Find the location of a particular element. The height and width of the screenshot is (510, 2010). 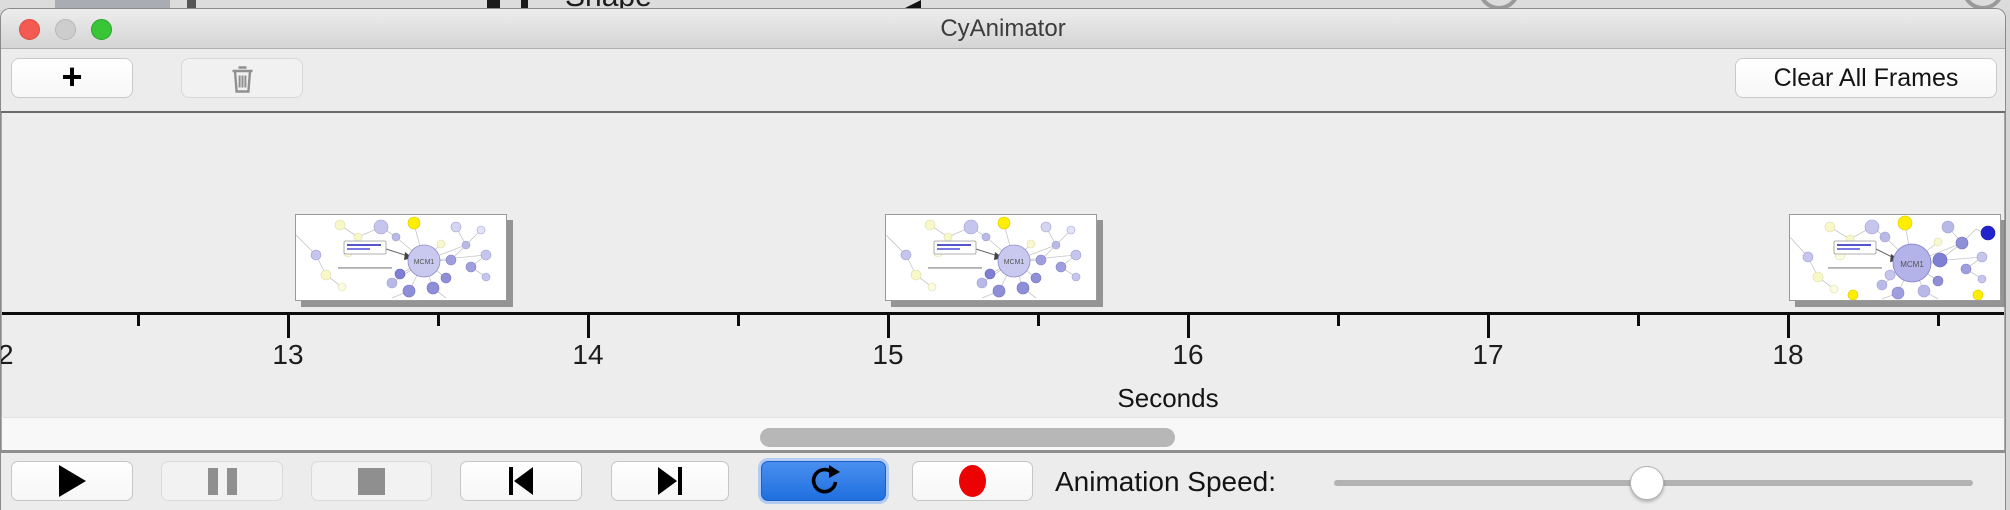

close-button is located at coordinates (29, 29).